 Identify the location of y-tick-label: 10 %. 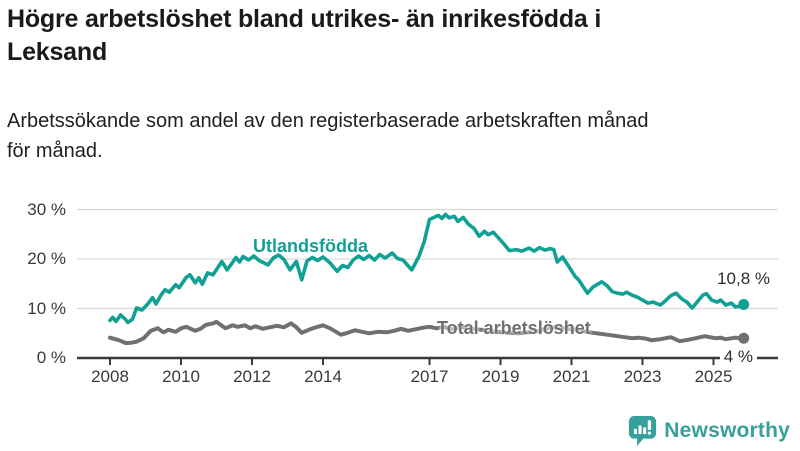
(46, 308).